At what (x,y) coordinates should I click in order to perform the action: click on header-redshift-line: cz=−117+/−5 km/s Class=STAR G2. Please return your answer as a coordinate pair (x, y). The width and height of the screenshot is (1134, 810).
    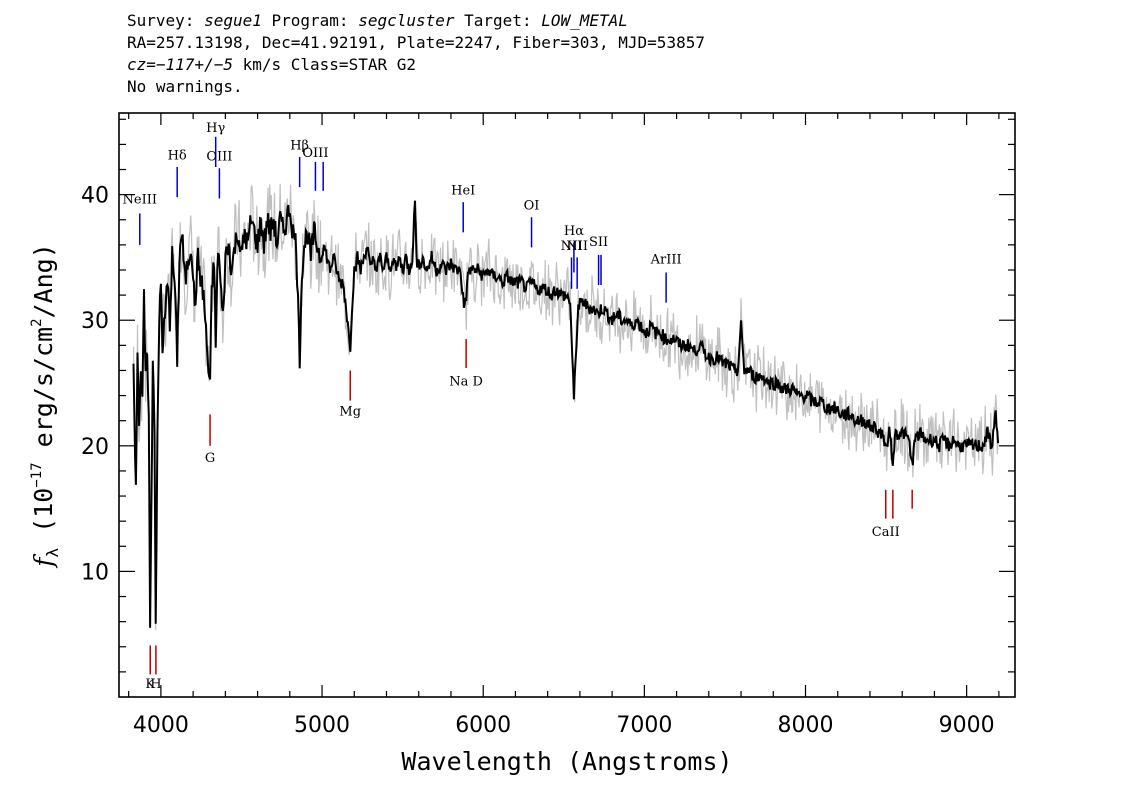
    Looking at the image, I should click on (416, 65).